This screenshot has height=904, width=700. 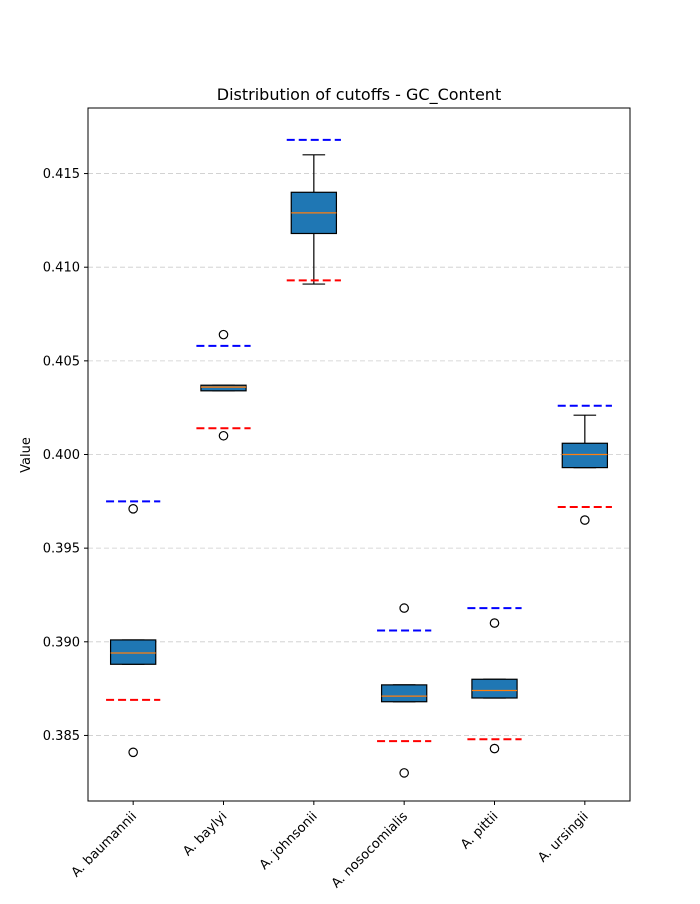 What do you see at coordinates (370, 850) in the screenshot?
I see `x-tick-label: A. nosocomialis` at bounding box center [370, 850].